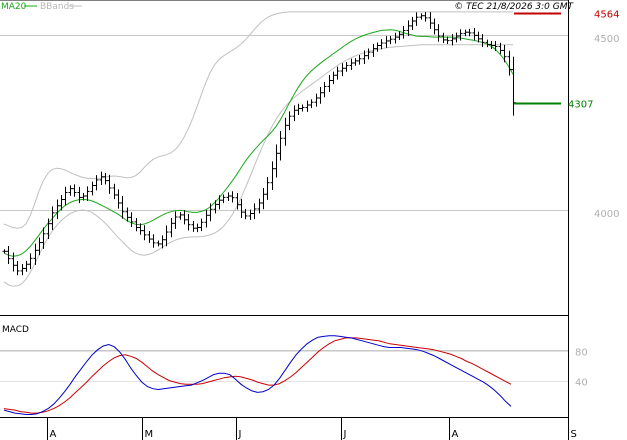 The width and height of the screenshot is (627, 440). I want to click on macd-signal-line, so click(257, 375).